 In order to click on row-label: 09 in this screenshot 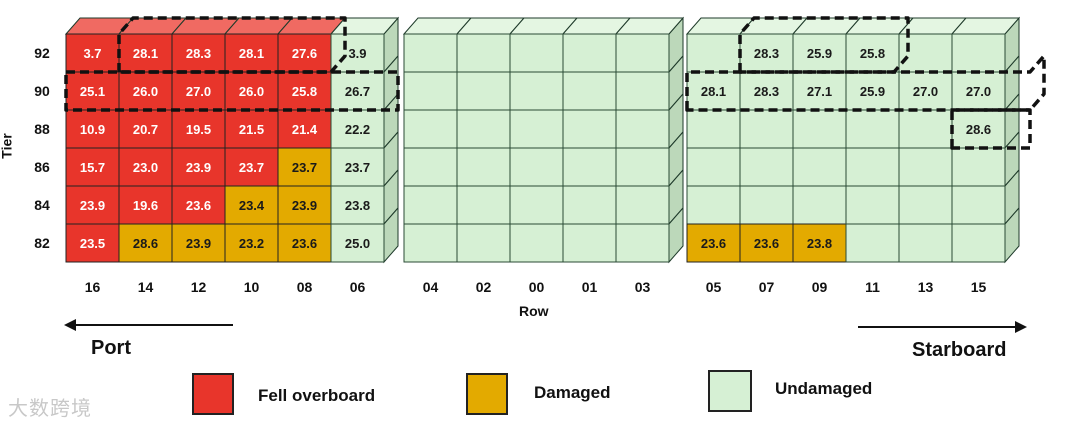, I will do `click(820, 287)`.